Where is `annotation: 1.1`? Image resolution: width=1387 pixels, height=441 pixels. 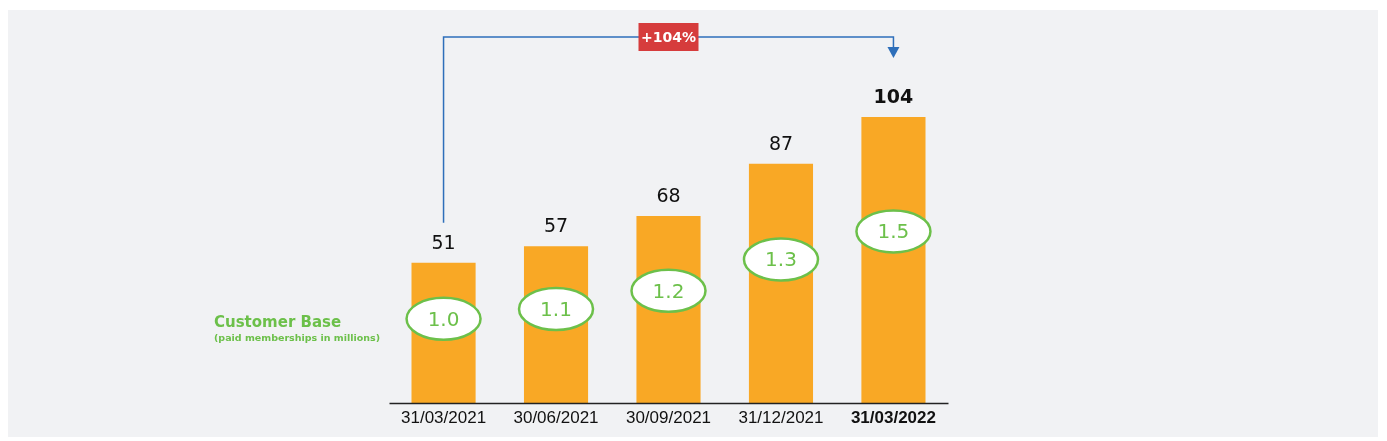
annotation: 1.1 is located at coordinates (556, 308).